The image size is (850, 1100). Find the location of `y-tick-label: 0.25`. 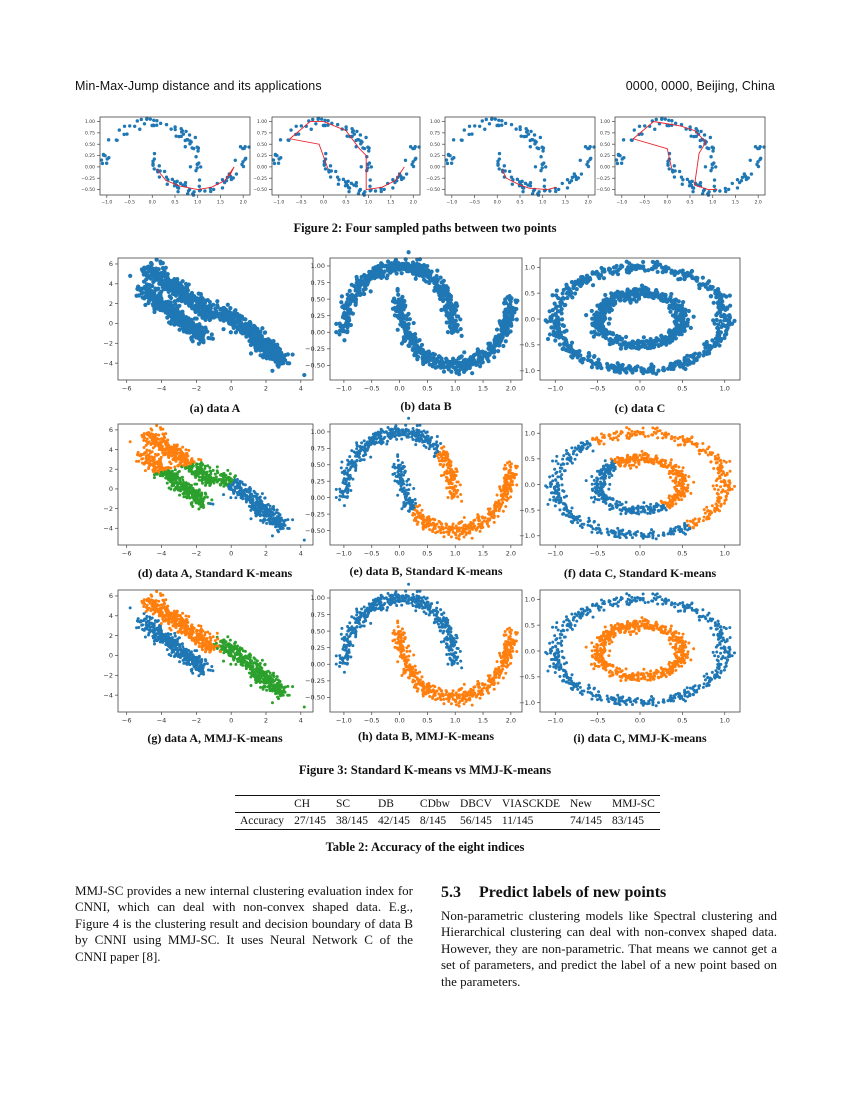

y-tick-label: 0.25 is located at coordinates (318, 316).